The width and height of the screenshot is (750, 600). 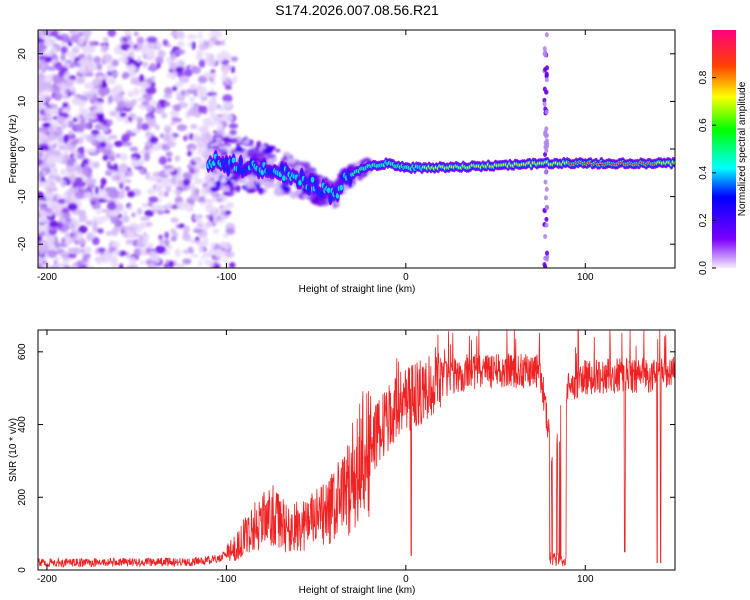 I want to click on bottom-x-tick-label: 100, so click(x=585, y=579).